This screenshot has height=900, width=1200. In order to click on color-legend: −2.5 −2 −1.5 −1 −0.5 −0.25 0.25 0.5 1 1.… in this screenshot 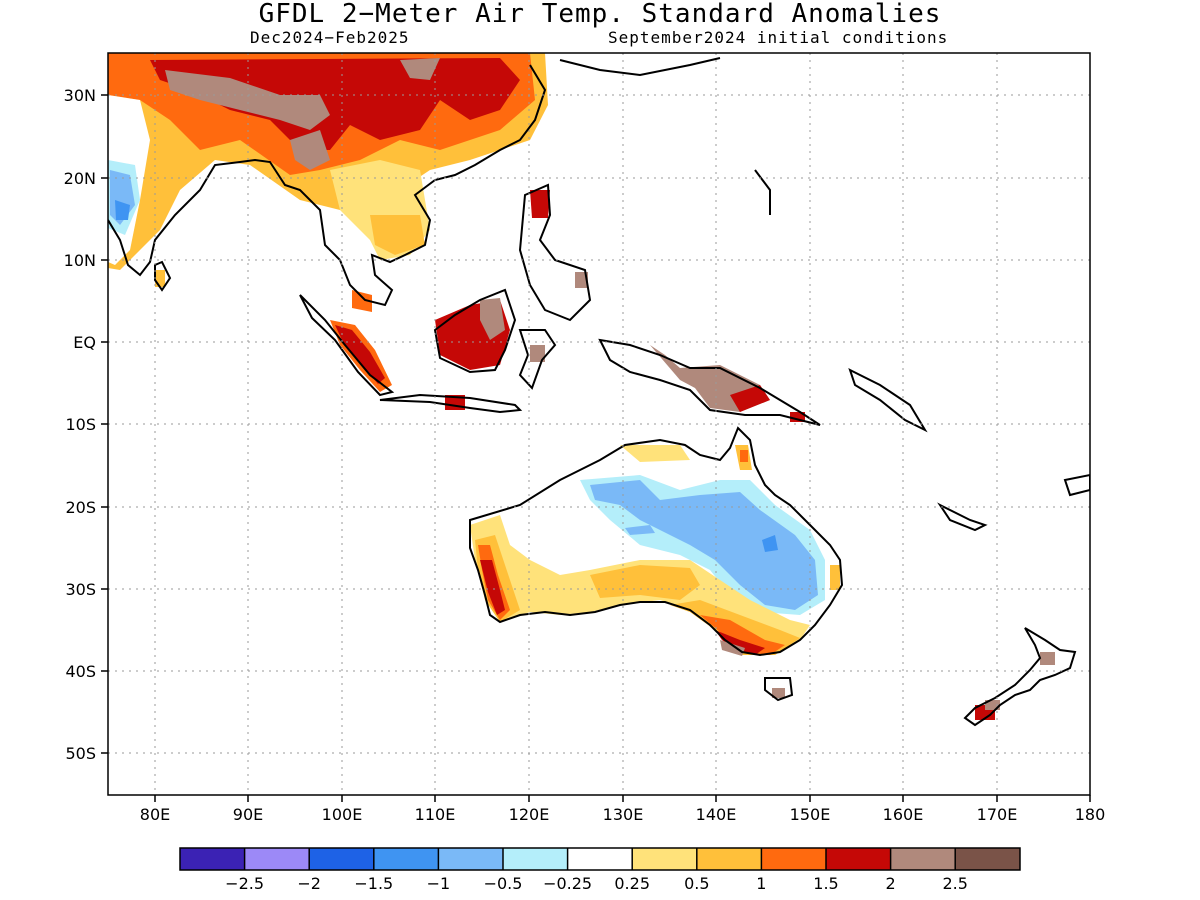, I will do `click(600, 870)`.